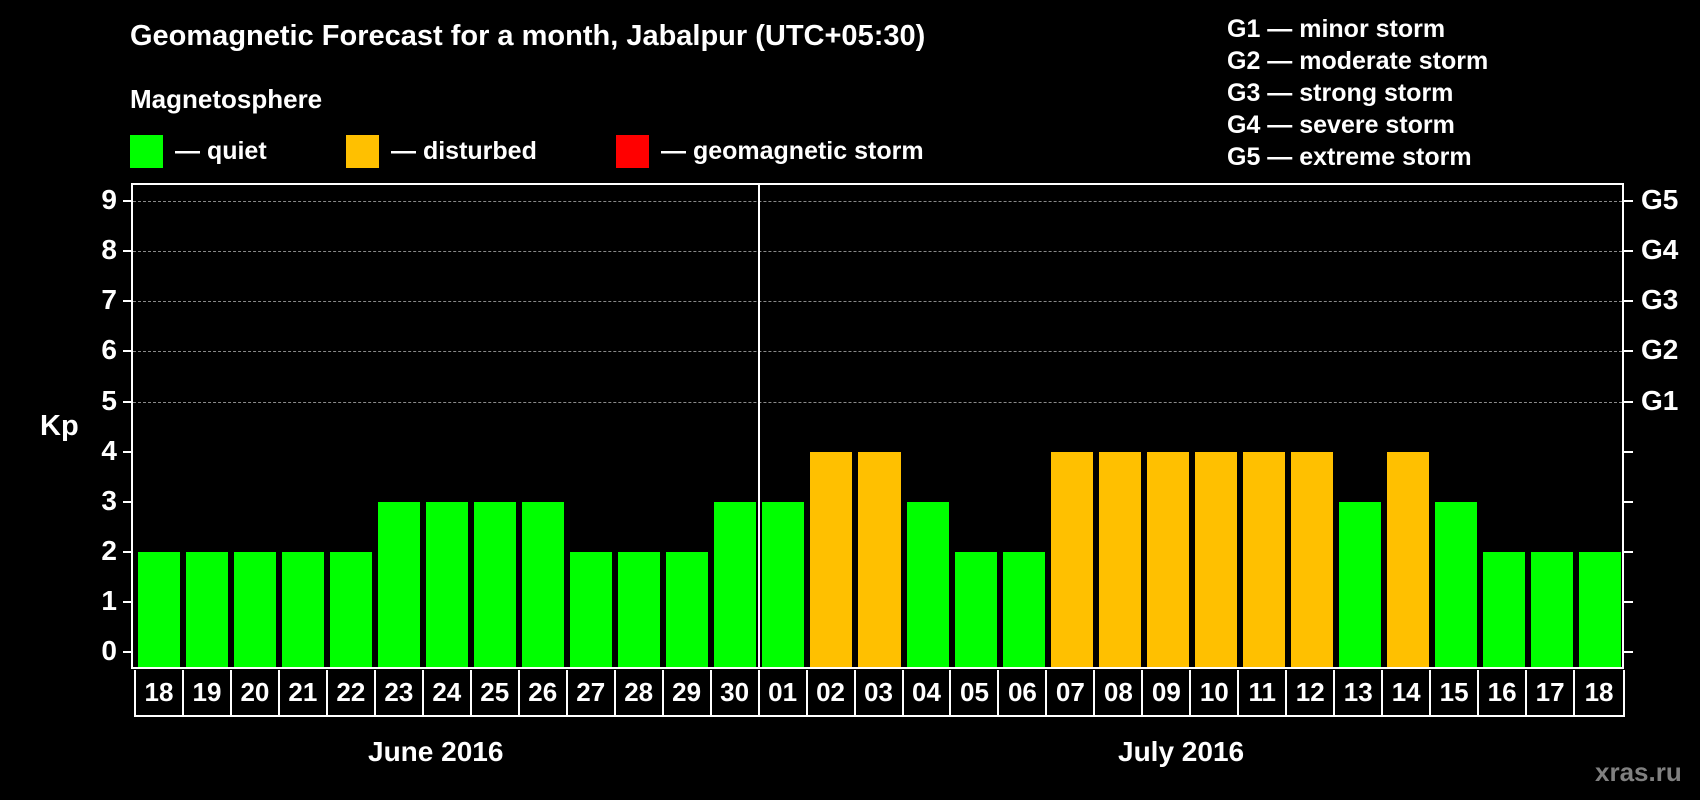  What do you see at coordinates (1167, 692) in the screenshot?
I see `date-label: 09` at bounding box center [1167, 692].